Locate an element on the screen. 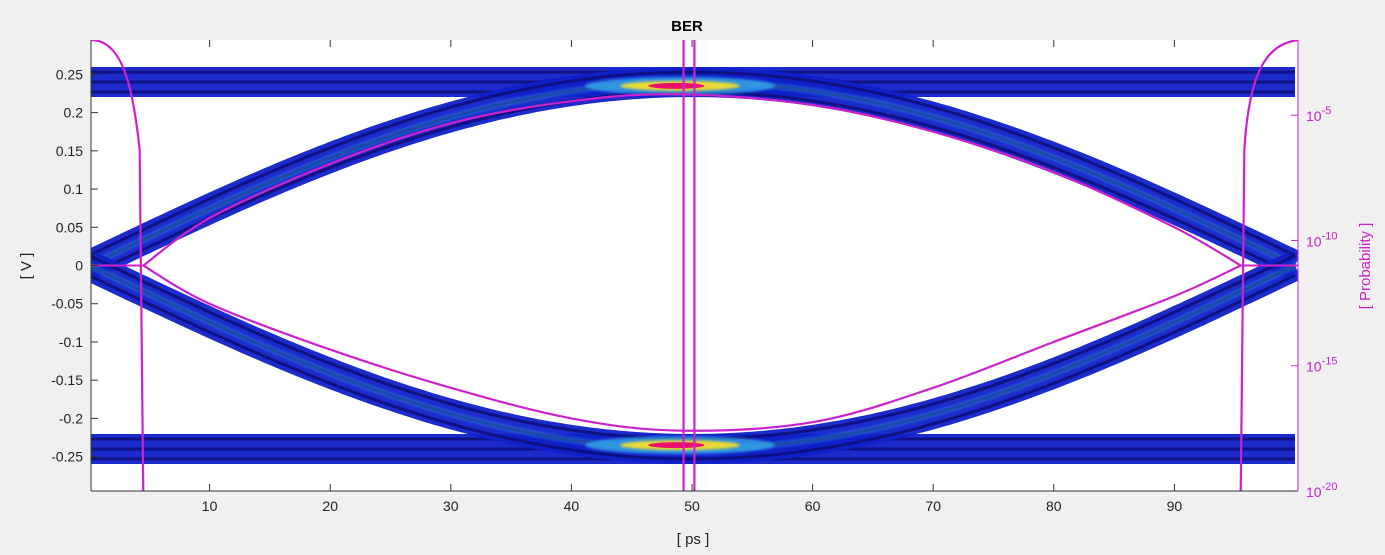 This screenshot has width=1385, height=555. y-tick-label-0: 0.25 is located at coordinates (69, 74).